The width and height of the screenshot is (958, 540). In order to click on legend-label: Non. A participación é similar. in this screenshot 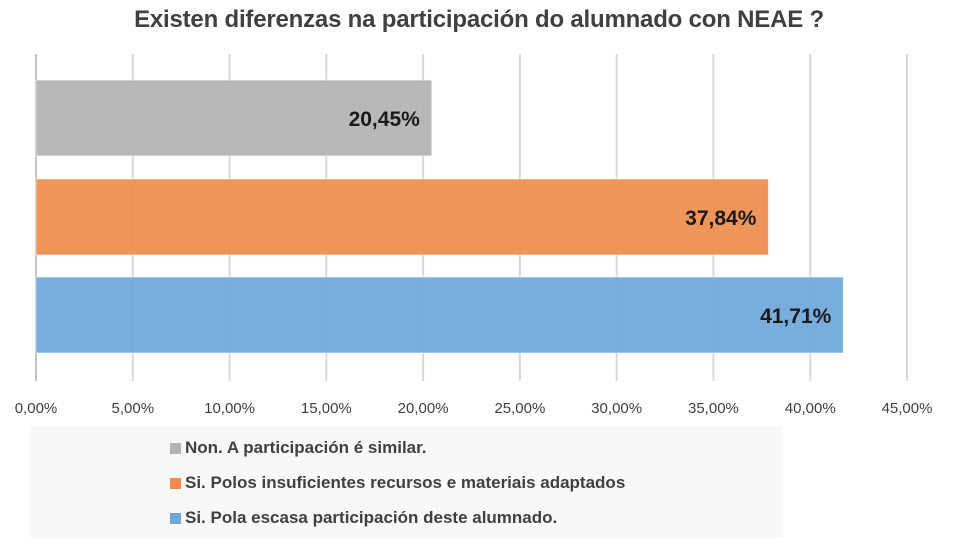, I will do `click(306, 447)`.